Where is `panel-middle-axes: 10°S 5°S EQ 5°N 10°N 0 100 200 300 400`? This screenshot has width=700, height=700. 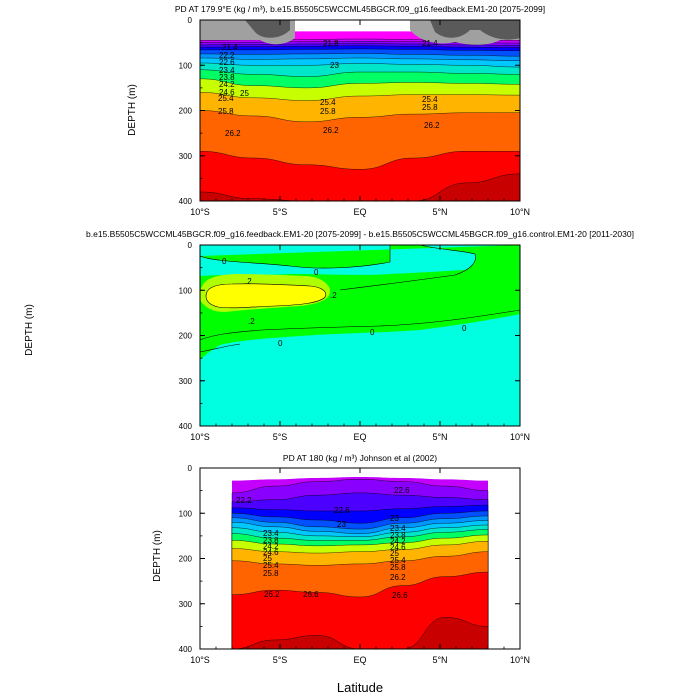
panel-middle-axes: 10°S 5°S EQ 5°N 10°N 0 100 200 300 400 is located at coordinates (354, 341).